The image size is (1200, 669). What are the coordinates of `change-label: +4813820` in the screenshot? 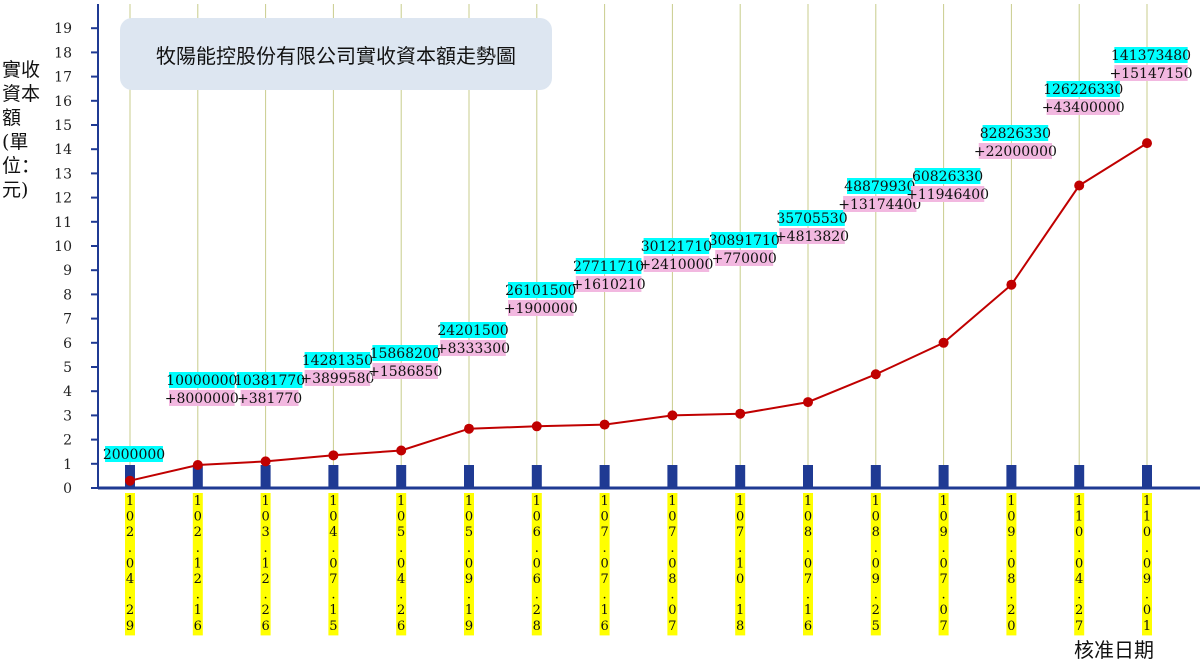 It's located at (812, 237).